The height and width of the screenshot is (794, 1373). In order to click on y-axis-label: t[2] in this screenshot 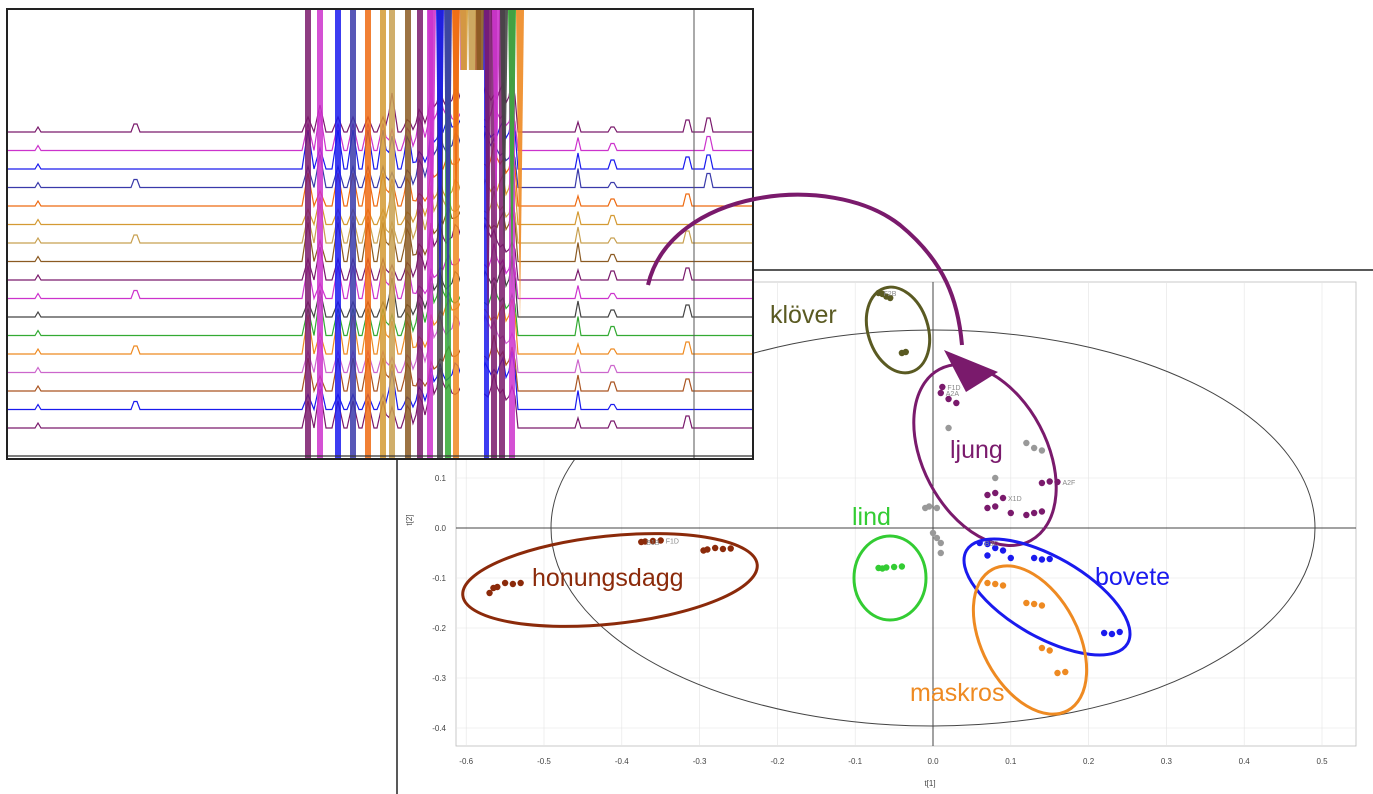, I will do `click(409, 519)`.